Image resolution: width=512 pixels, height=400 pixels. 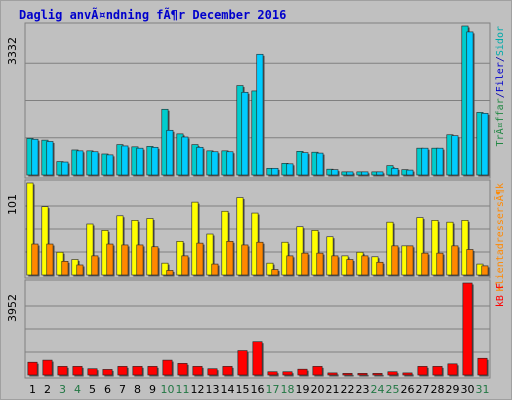 What do you see at coordinates (12, 51) in the screenshot?
I see `y-max-label-hits: 3332` at bounding box center [12, 51].